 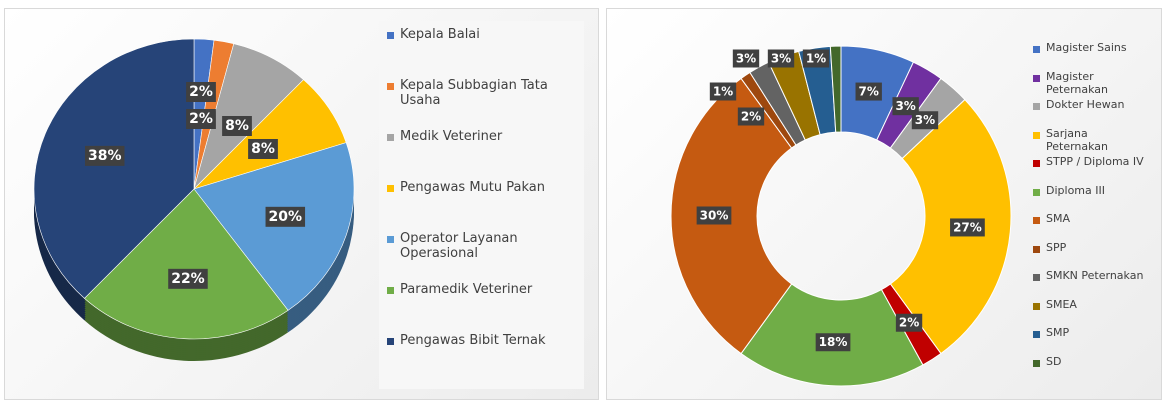 I want to click on legend-item: Sarjana Peternakan, so click(x=1090, y=140).